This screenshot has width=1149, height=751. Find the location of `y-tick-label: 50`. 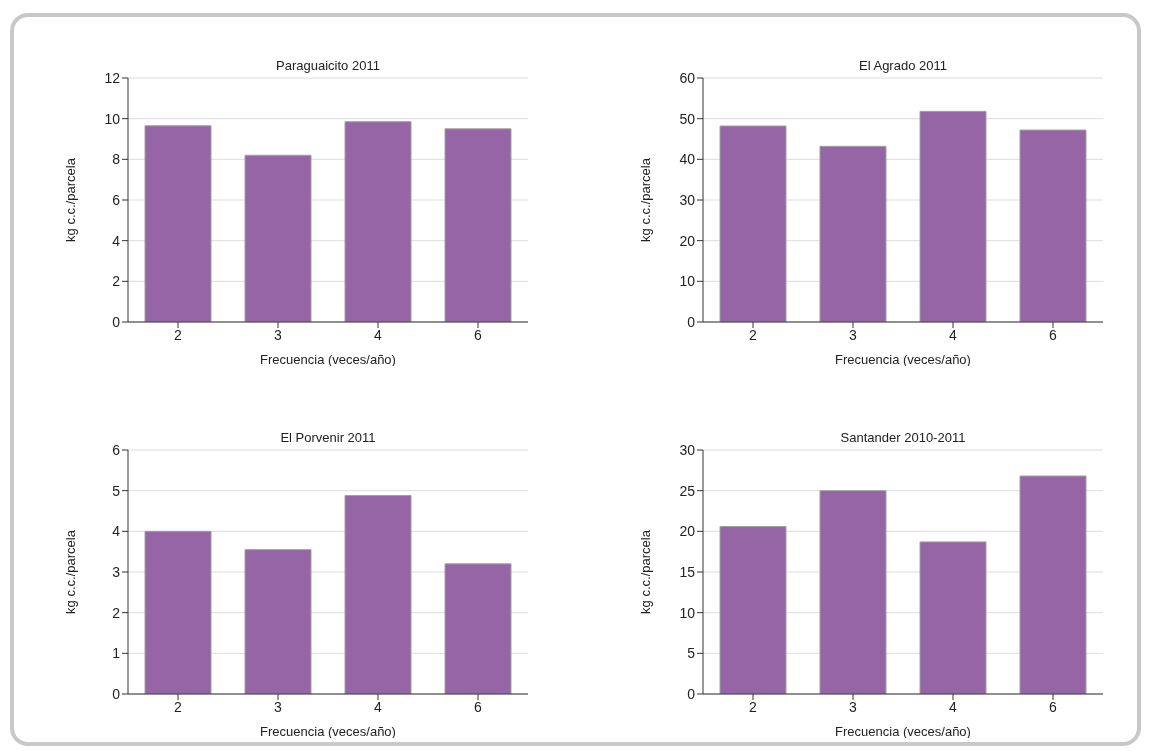

y-tick-label: 50 is located at coordinates (687, 118).